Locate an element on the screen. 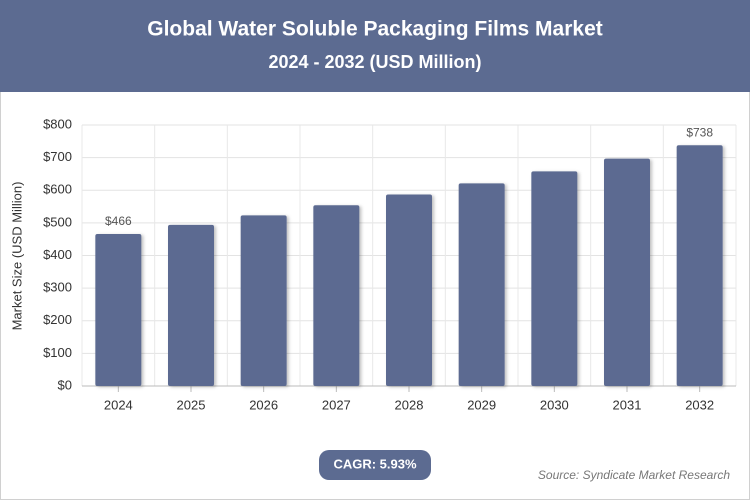 This screenshot has width=750, height=500. y-tick-label: $800 is located at coordinates (57, 123).